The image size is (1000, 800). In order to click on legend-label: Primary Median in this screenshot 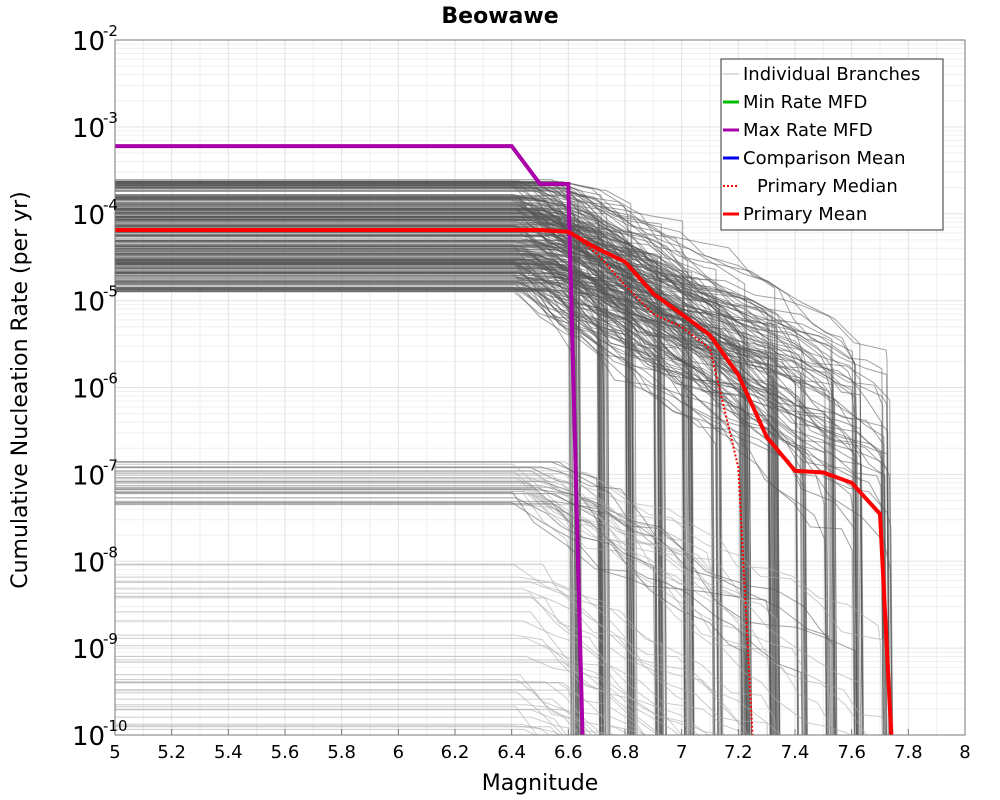, I will do `click(827, 186)`.